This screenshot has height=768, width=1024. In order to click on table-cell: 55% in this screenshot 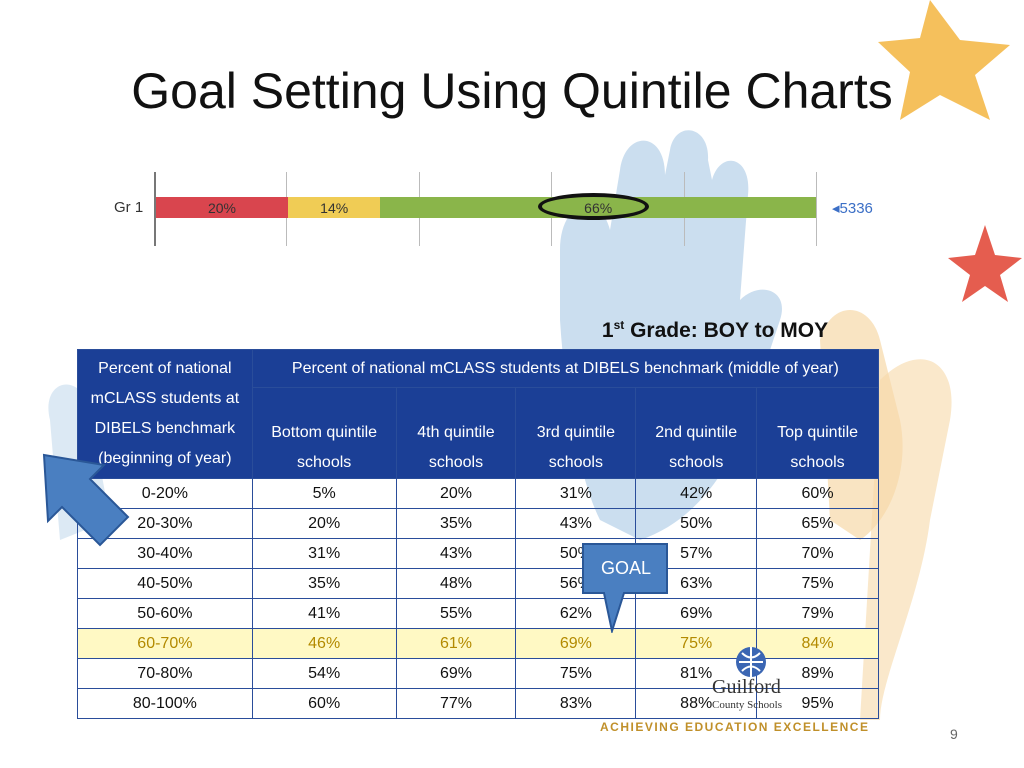, I will do `click(456, 613)`.